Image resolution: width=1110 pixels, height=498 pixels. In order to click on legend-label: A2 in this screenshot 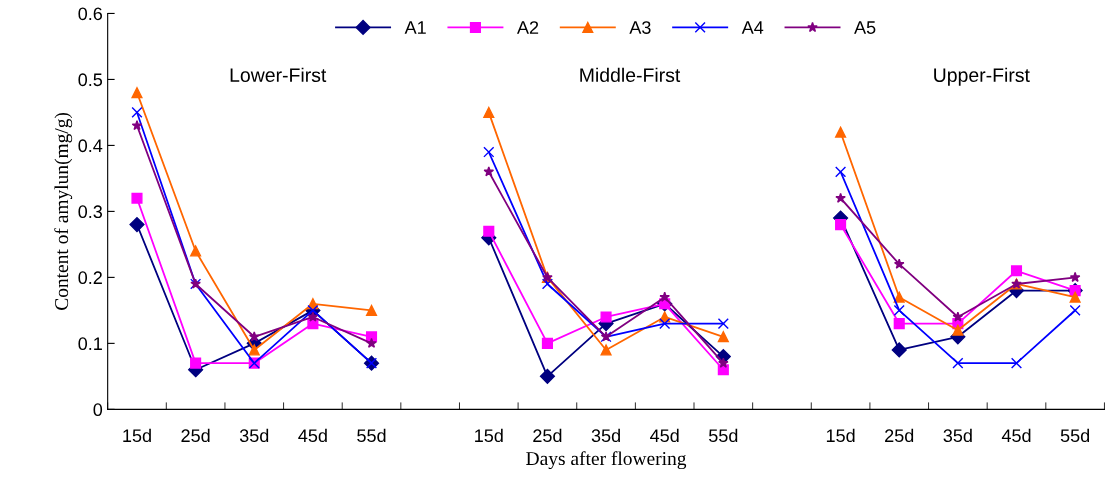, I will do `click(528, 27)`.